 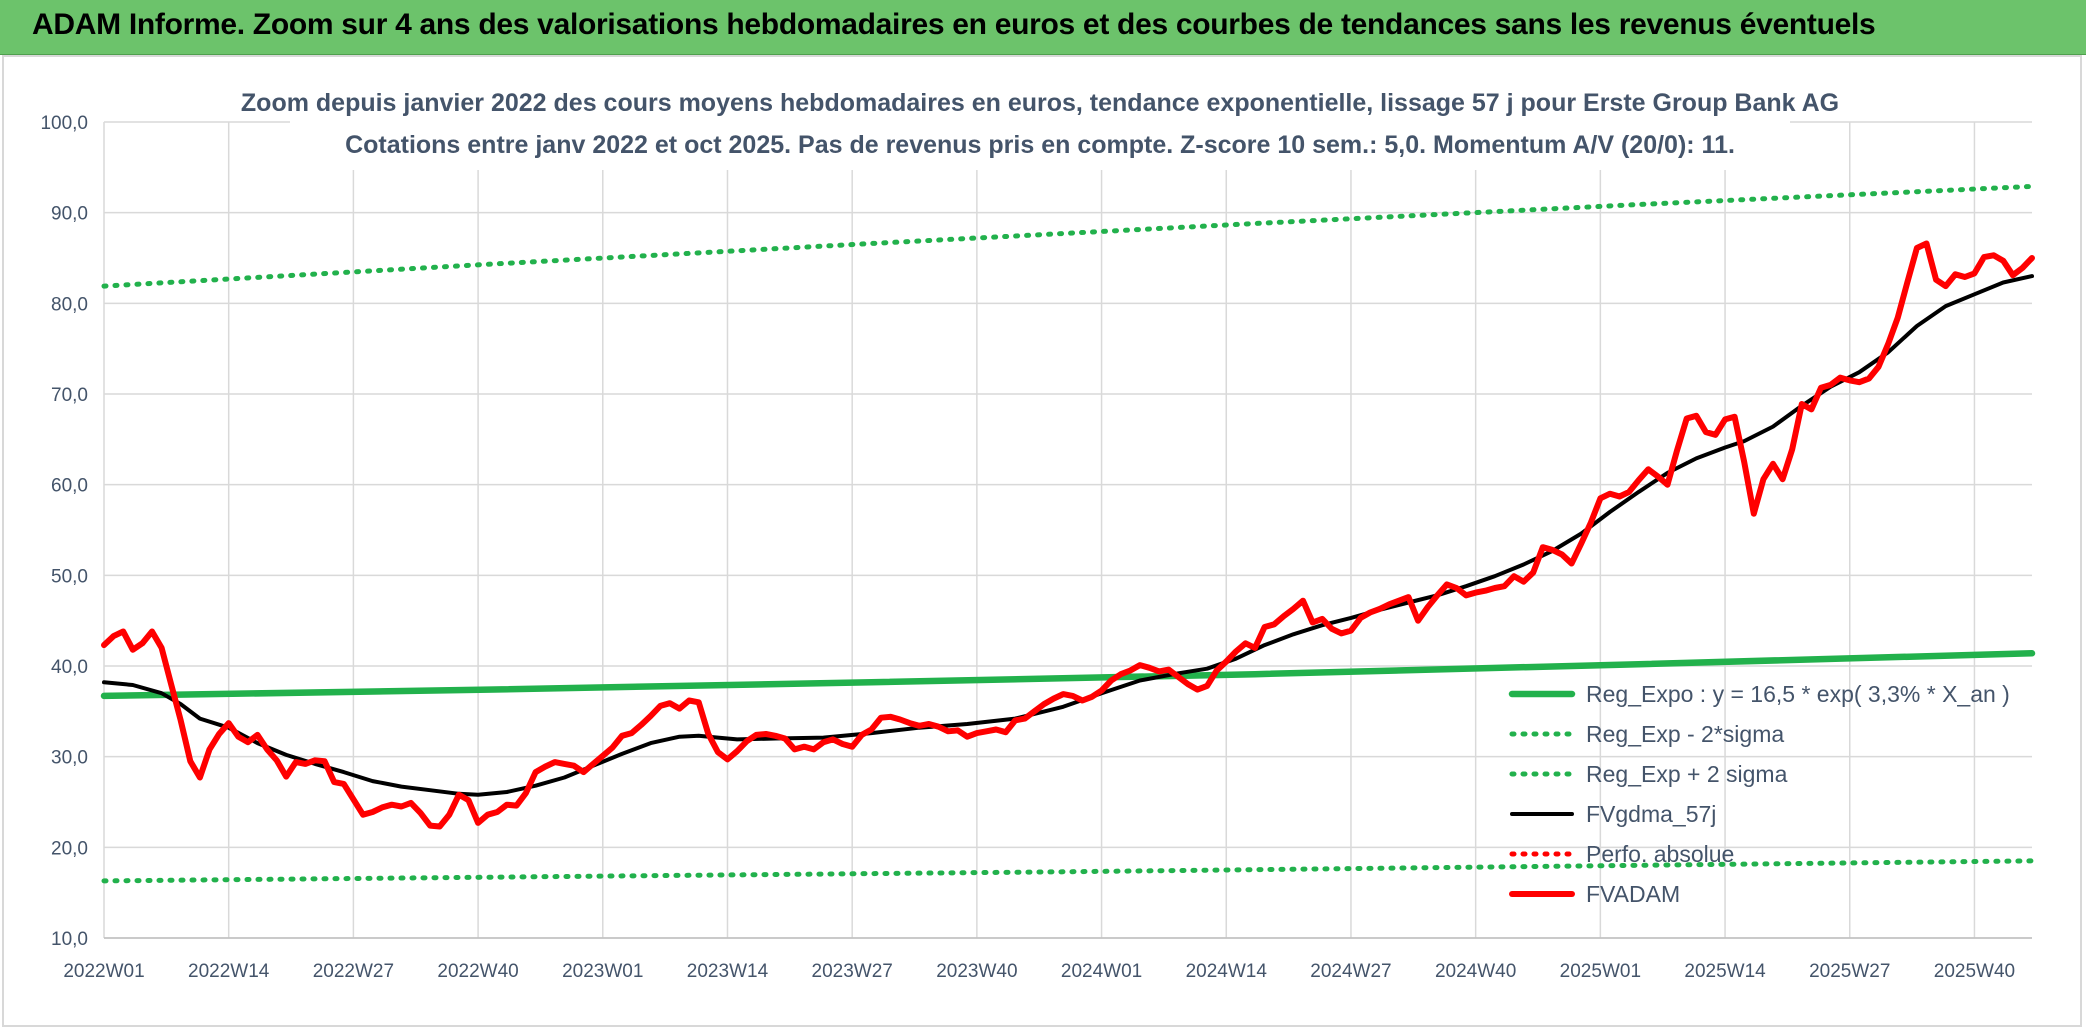 I want to click on x-tick-label: 2025W14, so click(x=1725, y=971).